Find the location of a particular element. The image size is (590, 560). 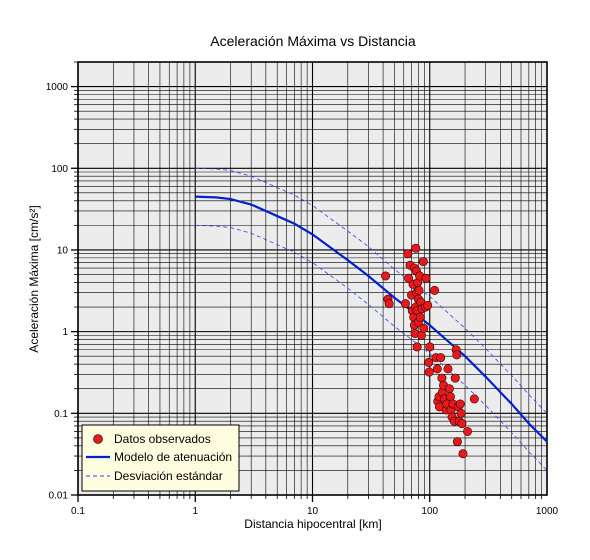

x-tick-label: 10 is located at coordinates (313, 511).